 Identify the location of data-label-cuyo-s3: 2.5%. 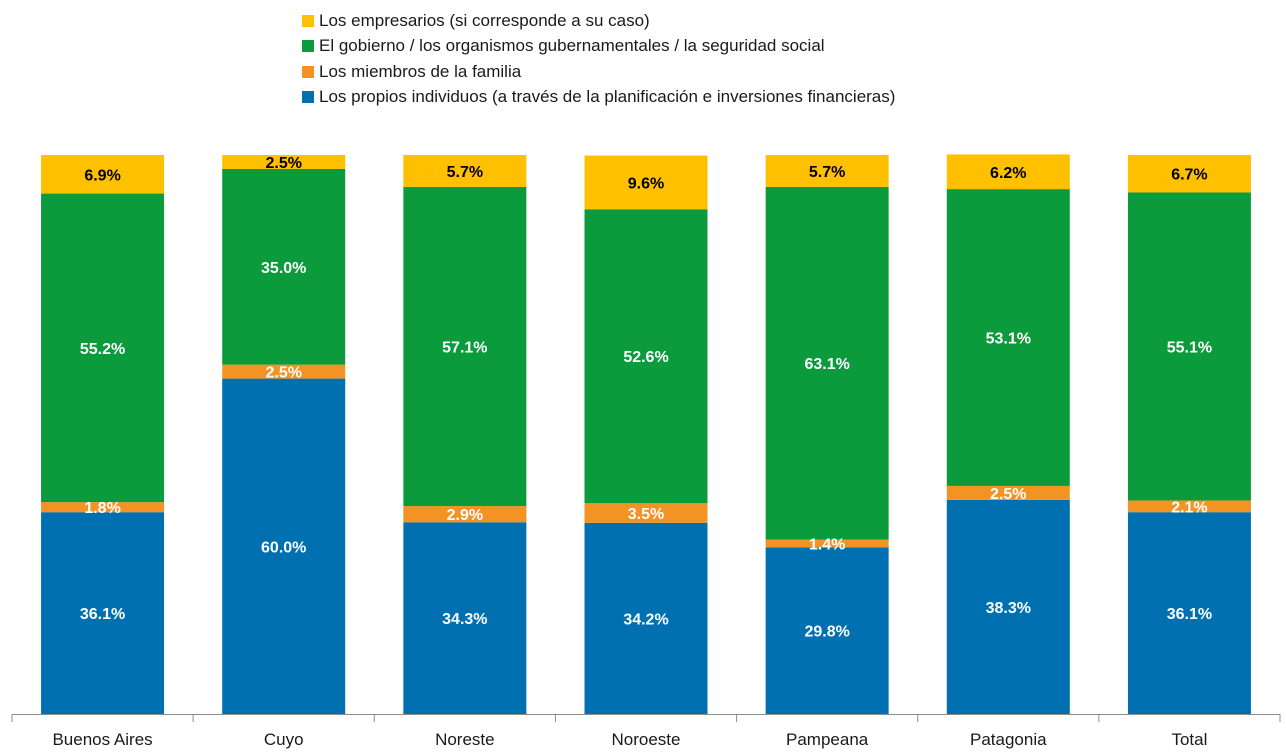
(283, 163).